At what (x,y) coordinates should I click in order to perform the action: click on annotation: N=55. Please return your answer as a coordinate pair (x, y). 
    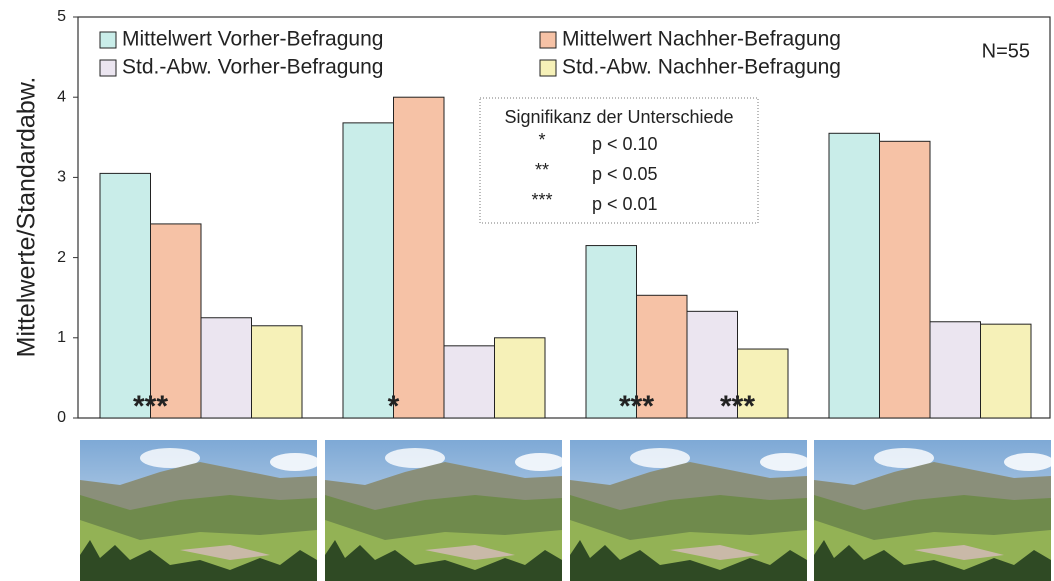
    Looking at the image, I should click on (1006, 51).